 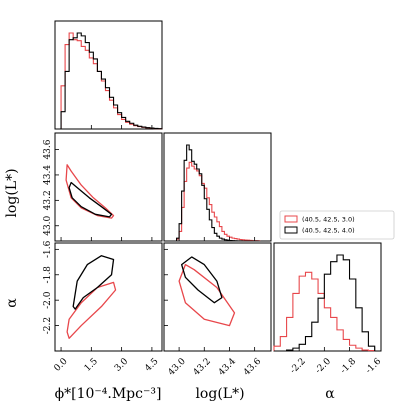 I want to click on panel-frame-logL-alpha, so click(x=217, y=297).